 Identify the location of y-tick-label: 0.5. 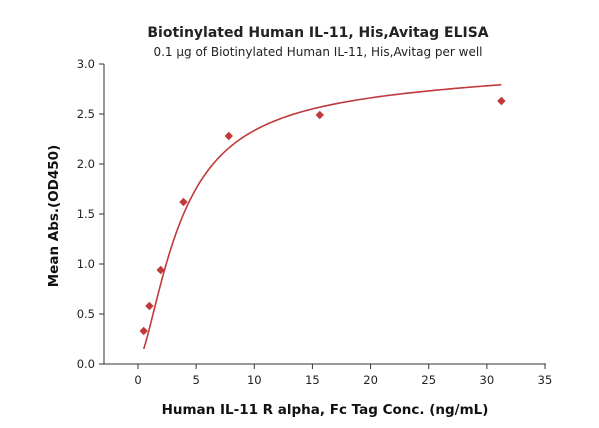
(86, 314).